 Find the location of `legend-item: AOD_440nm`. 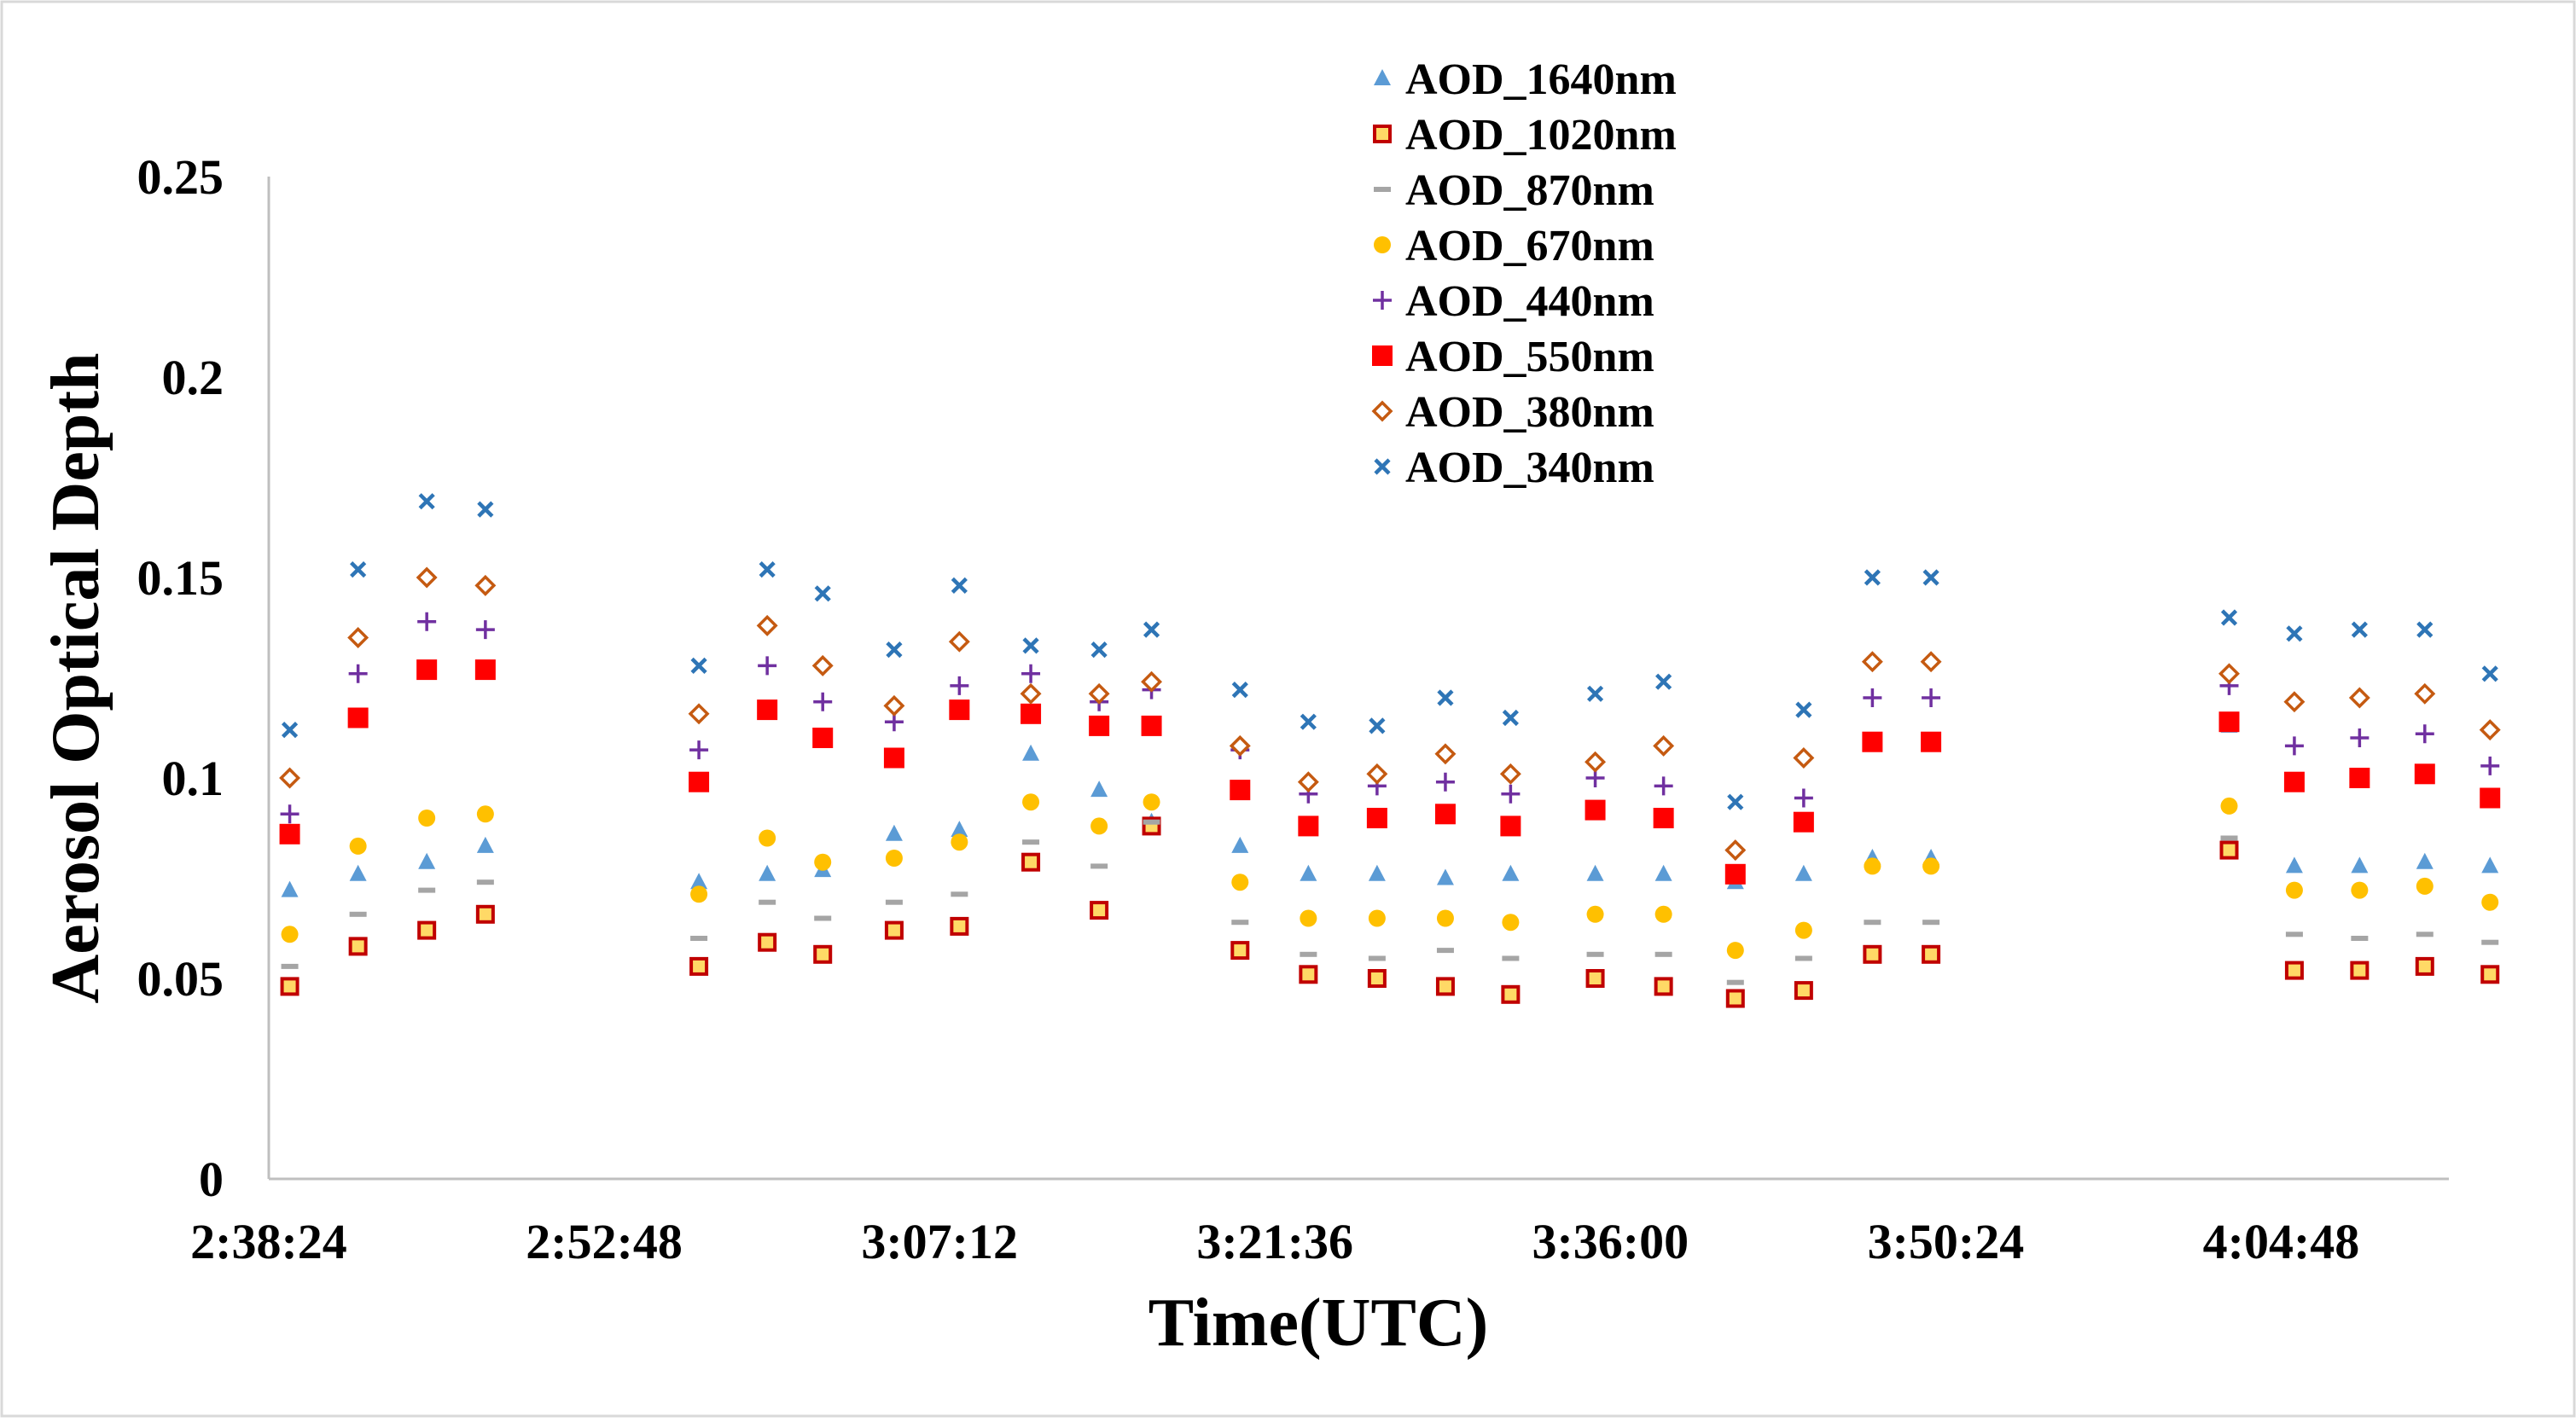

legend-item: AOD_440nm is located at coordinates (1513, 301).